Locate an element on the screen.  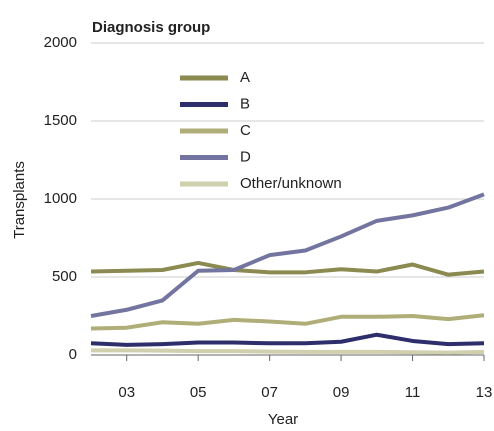
legend-label: C is located at coordinates (245, 130).